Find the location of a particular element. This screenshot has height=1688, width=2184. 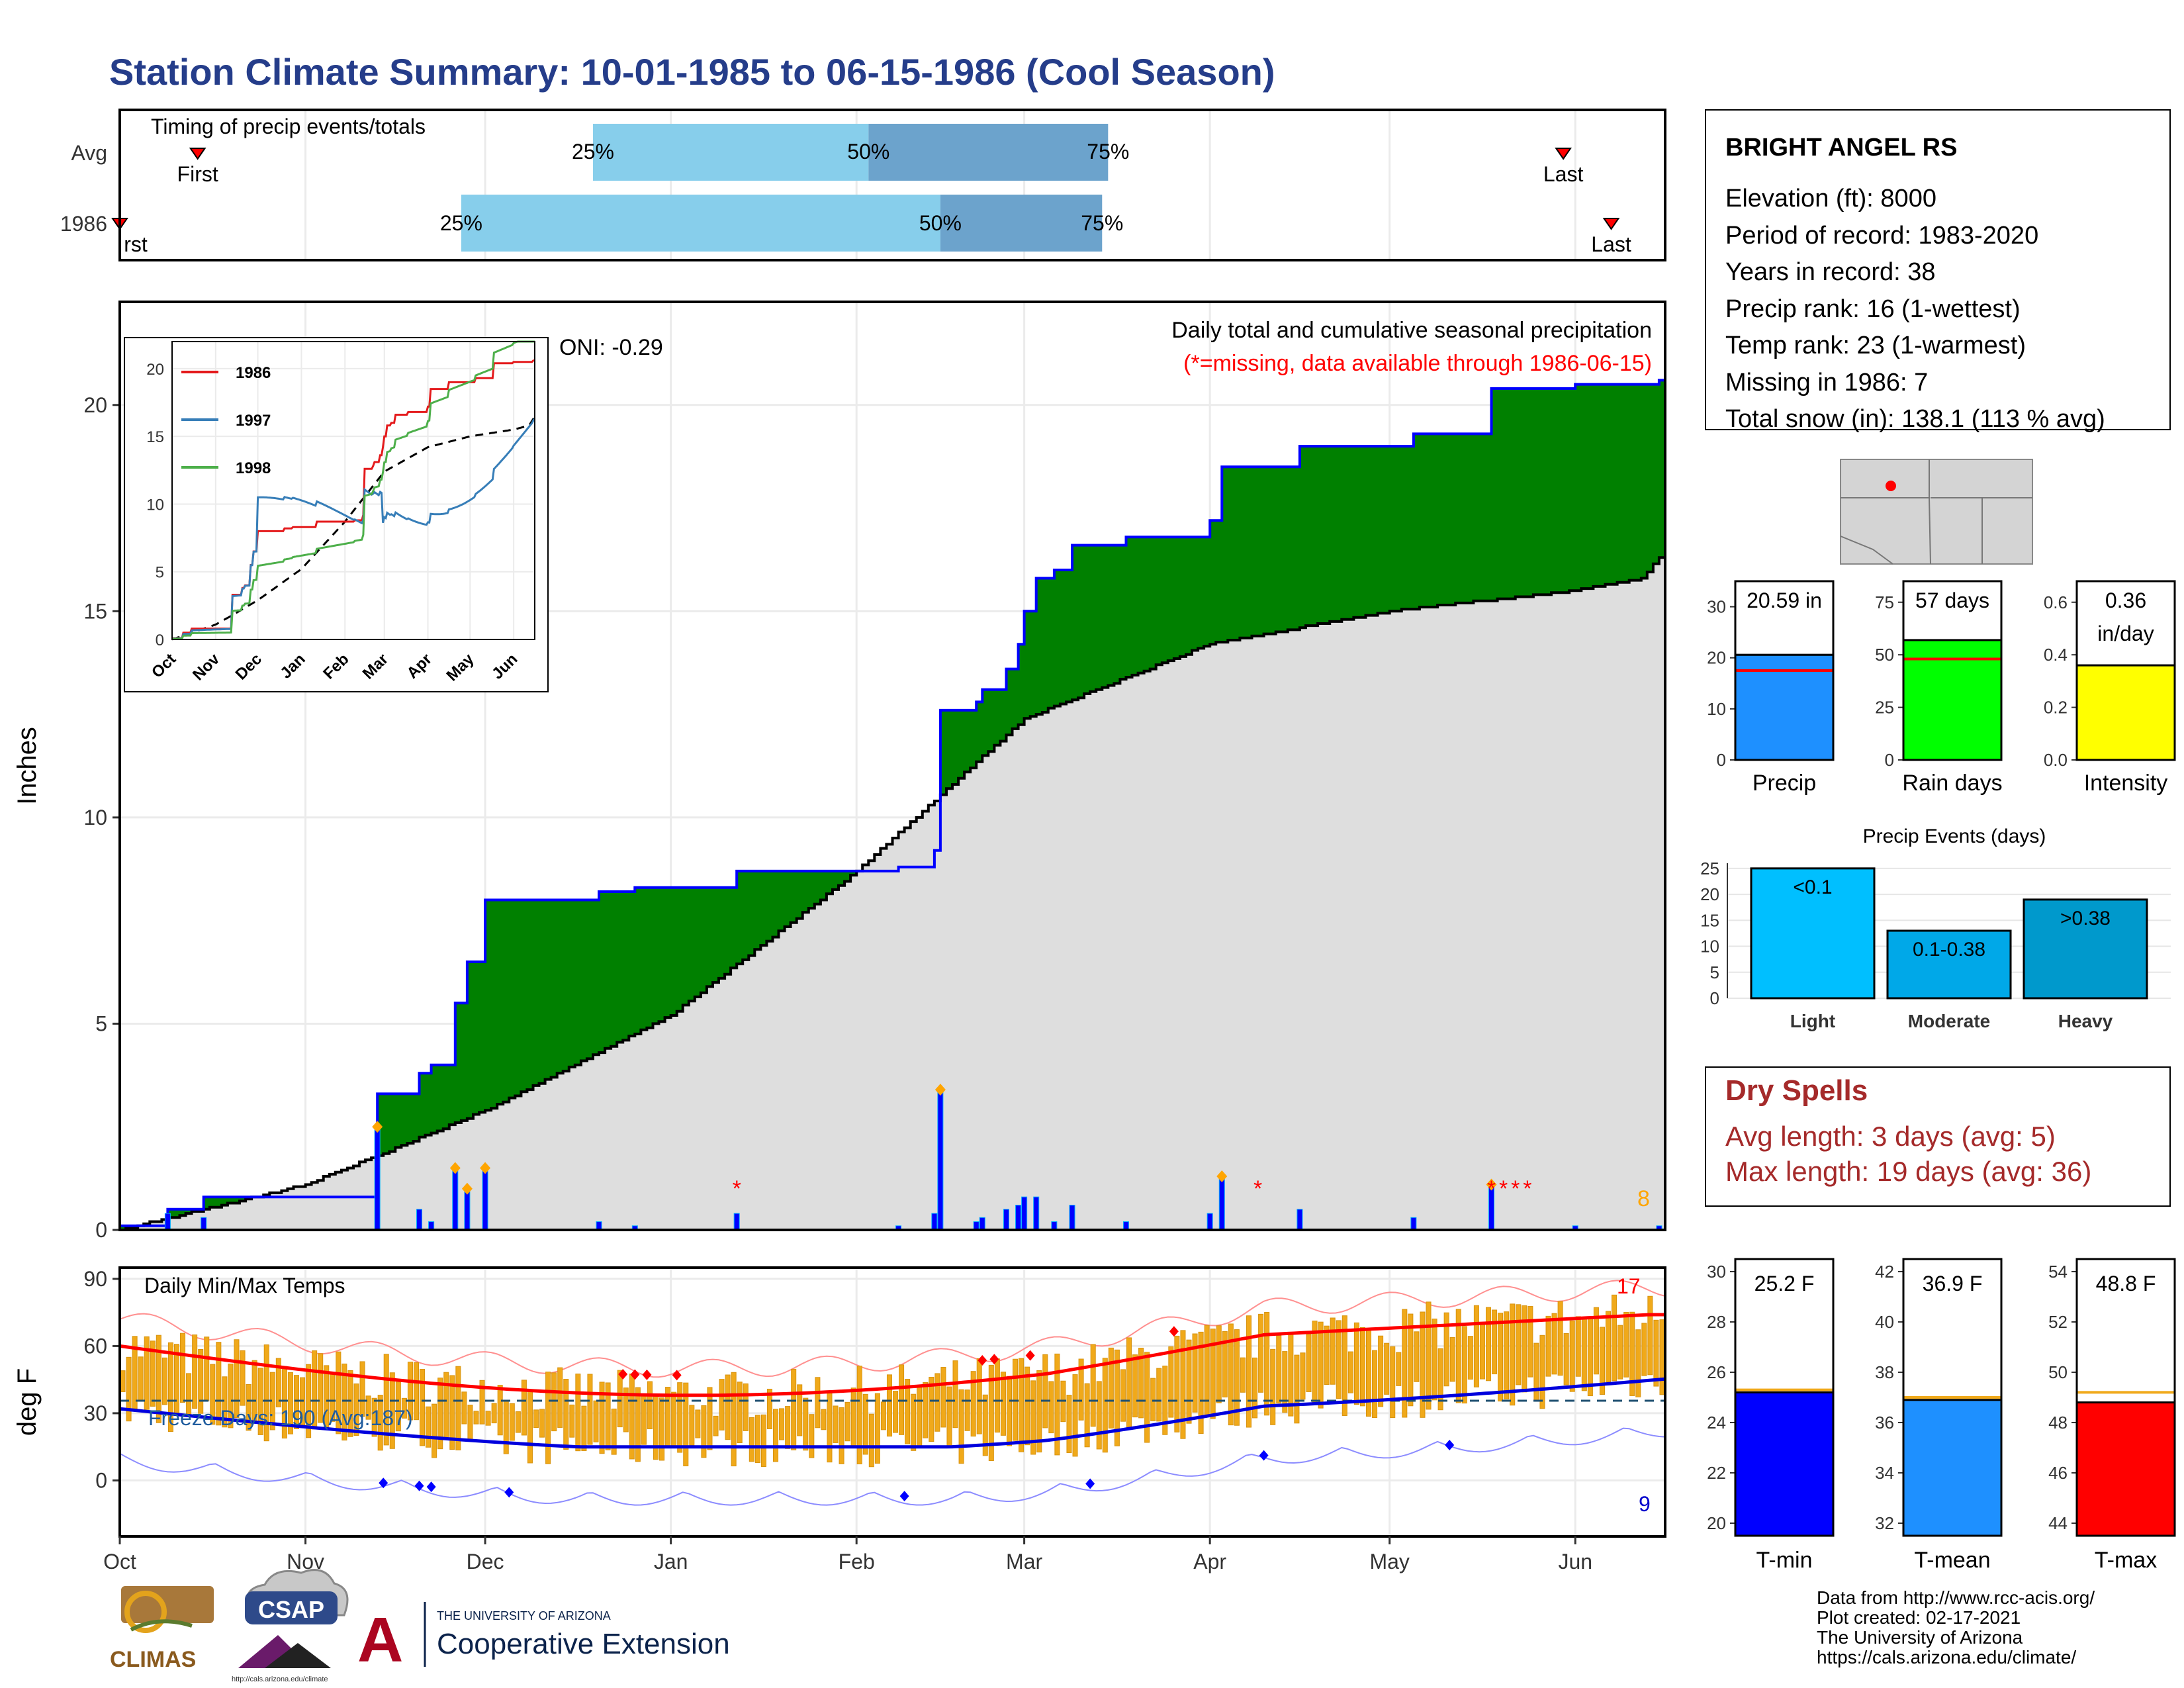

precip-ytick-label: 10 is located at coordinates (95, 817).